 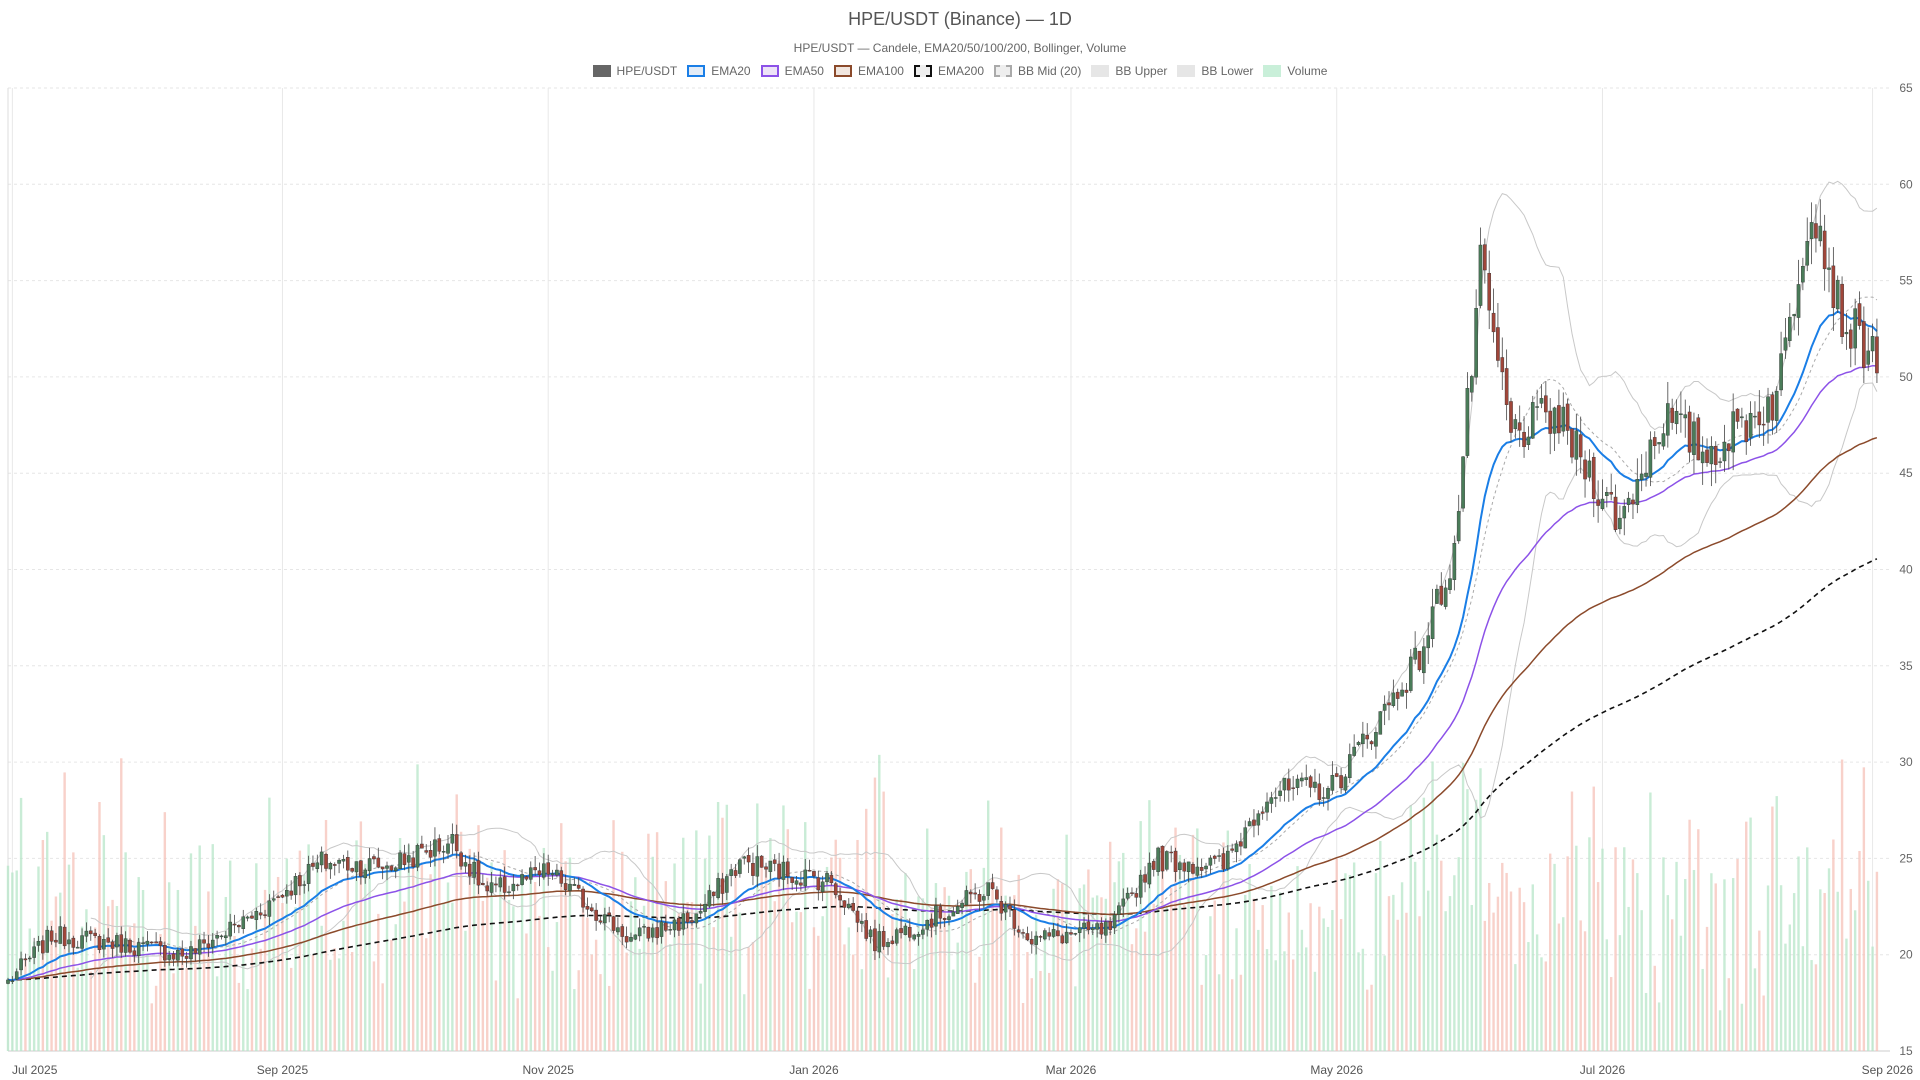 What do you see at coordinates (1215, 71) in the screenshot?
I see `legend-item: BB Lower` at bounding box center [1215, 71].